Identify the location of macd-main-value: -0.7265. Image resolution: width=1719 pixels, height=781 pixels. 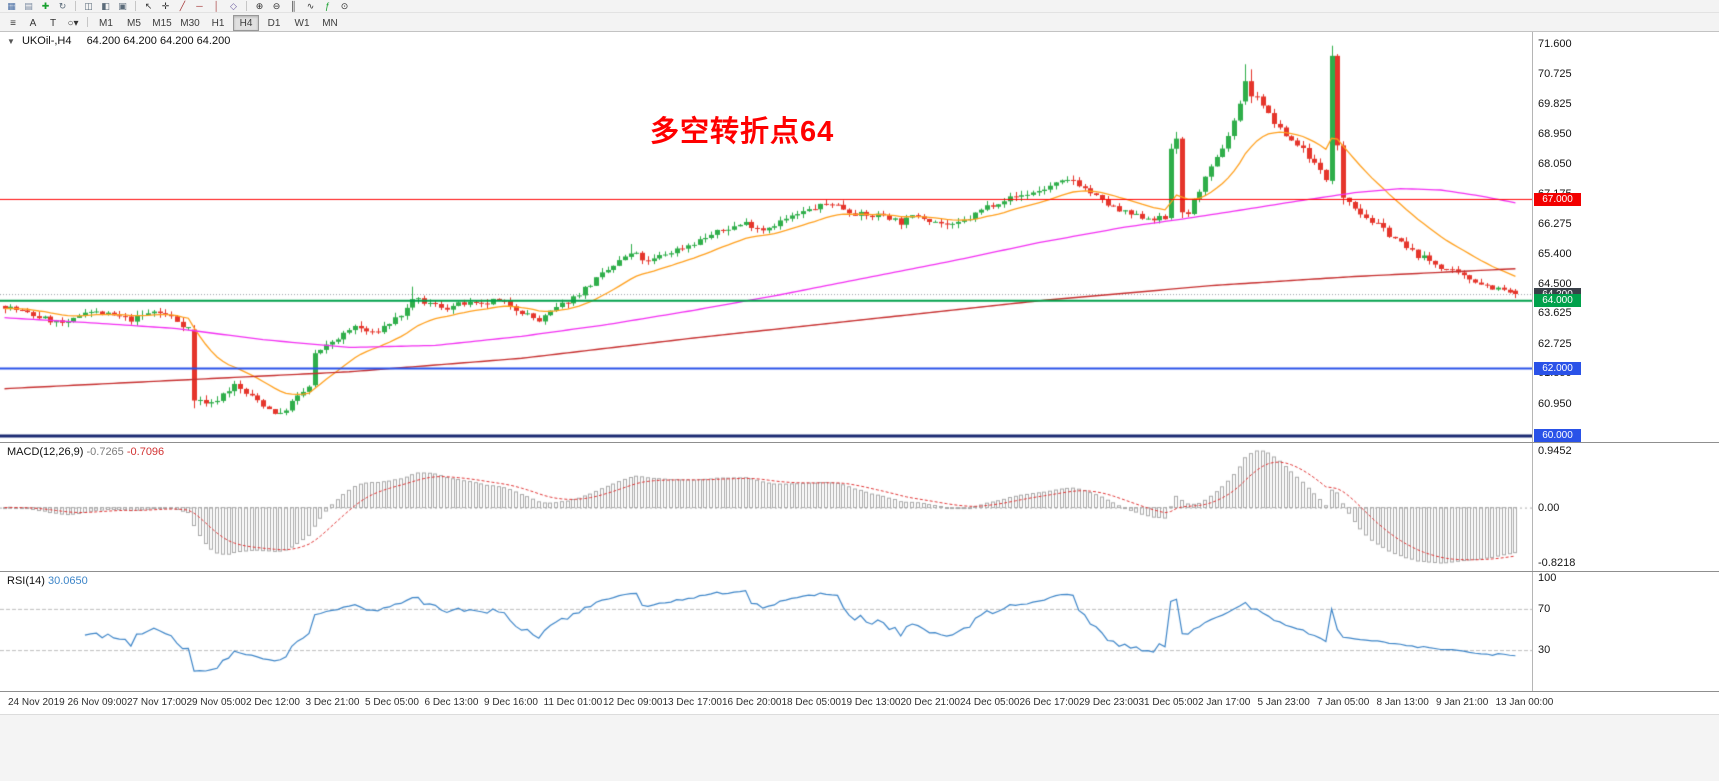
(105, 452).